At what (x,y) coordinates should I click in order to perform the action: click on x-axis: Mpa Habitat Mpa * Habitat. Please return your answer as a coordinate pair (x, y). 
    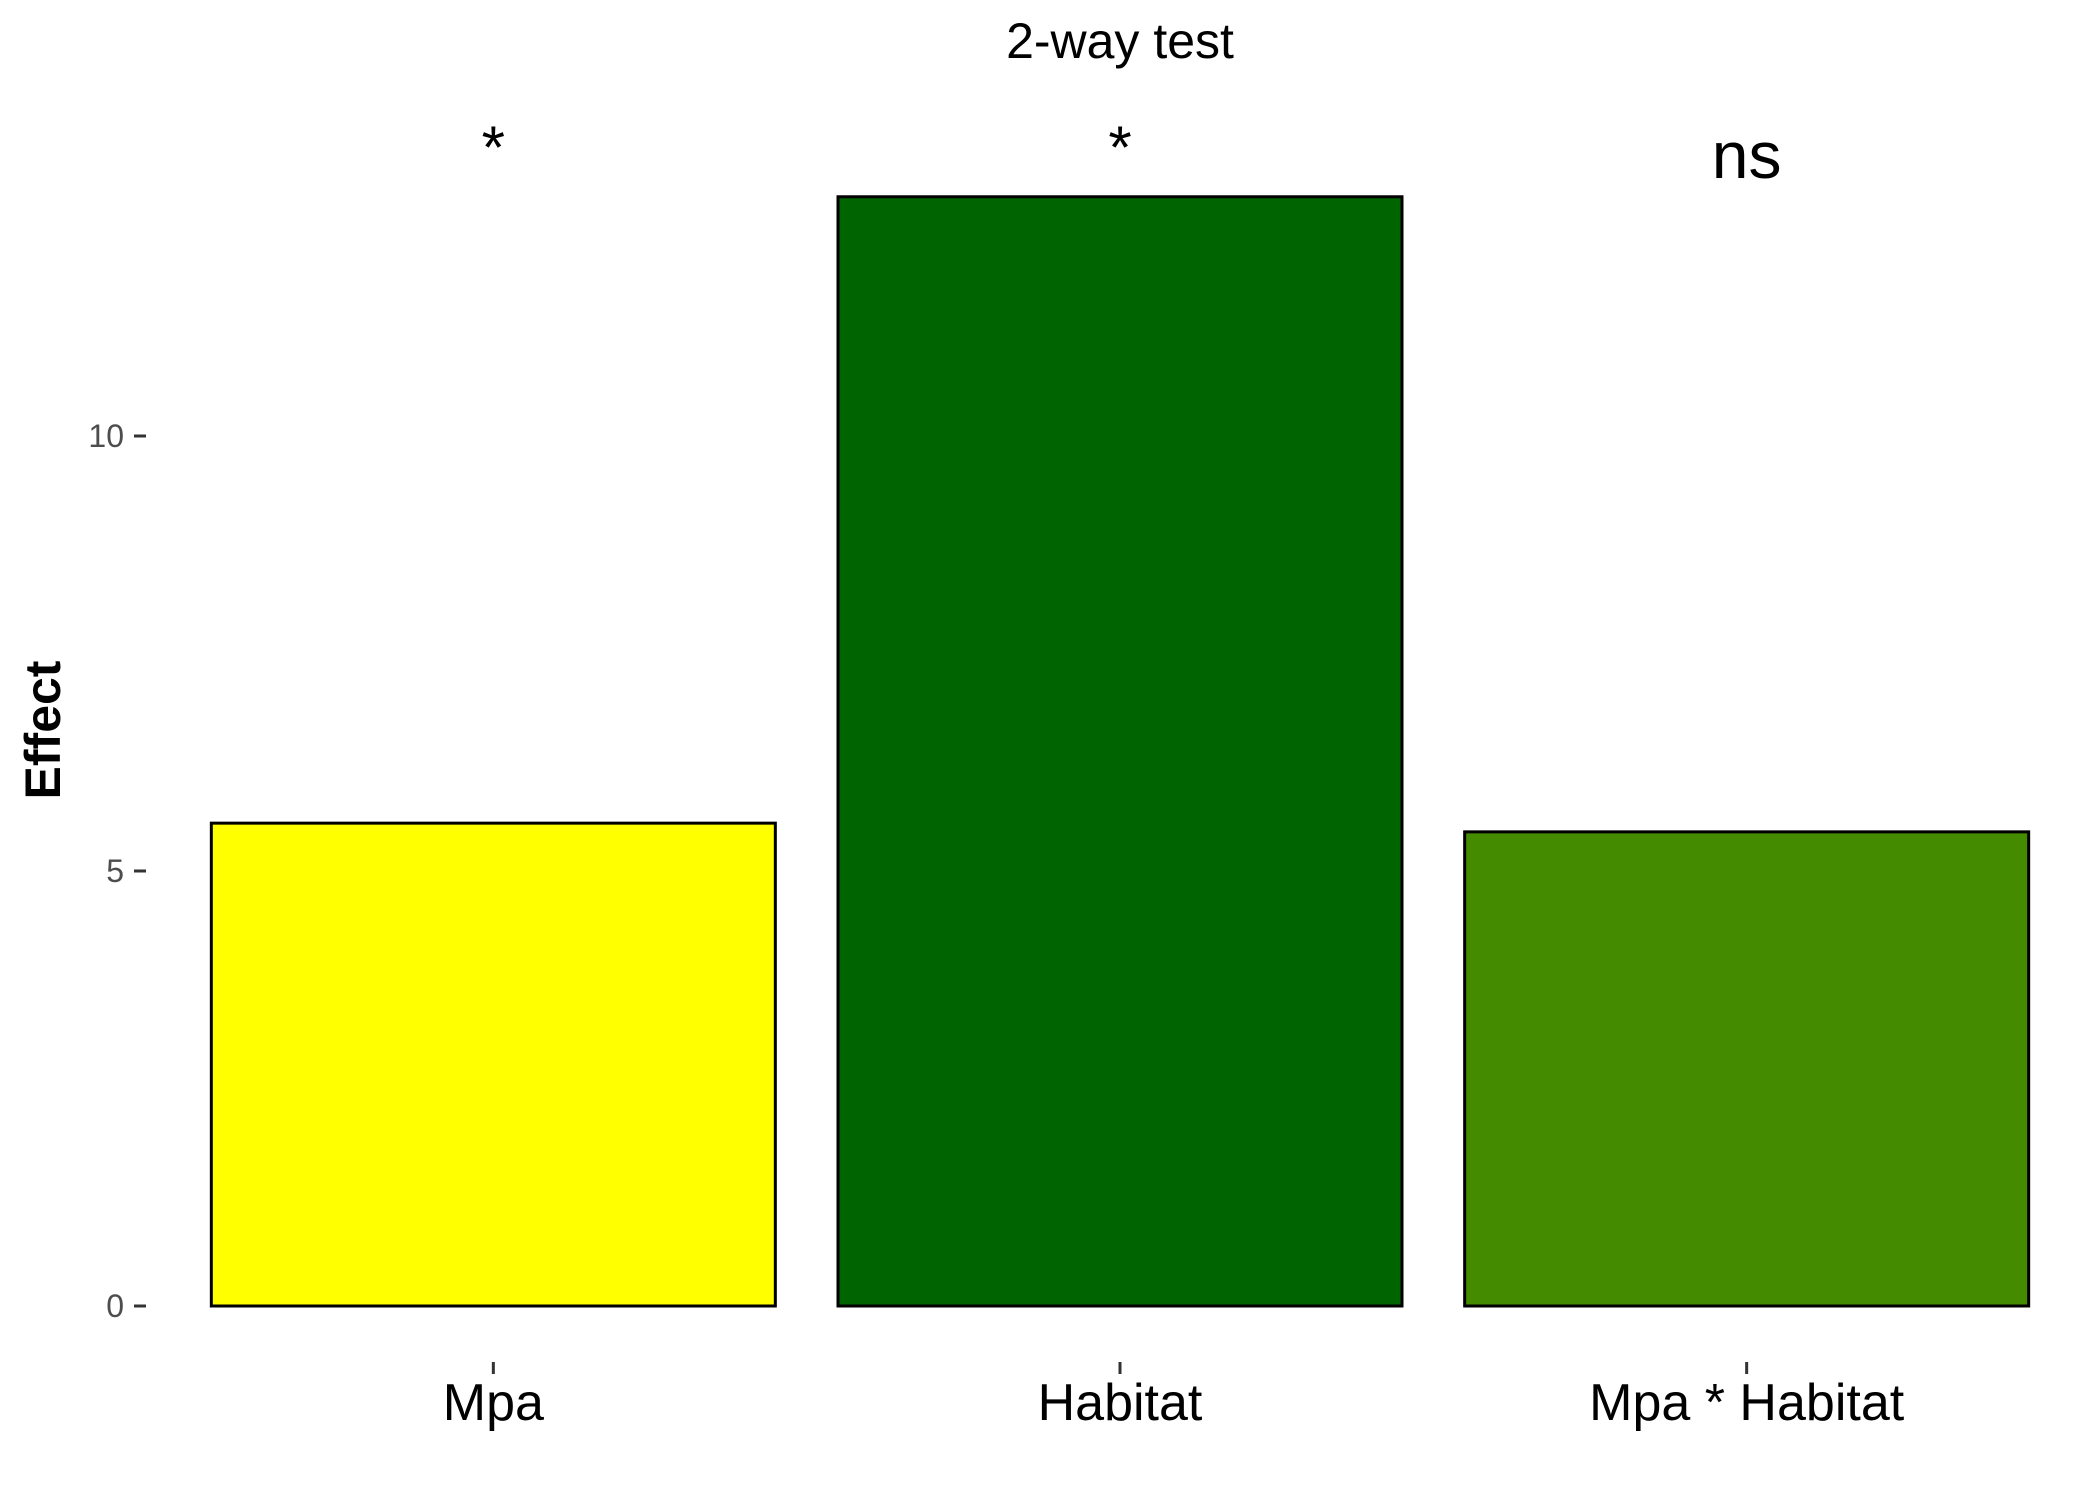
    Looking at the image, I should click on (1174, 1397).